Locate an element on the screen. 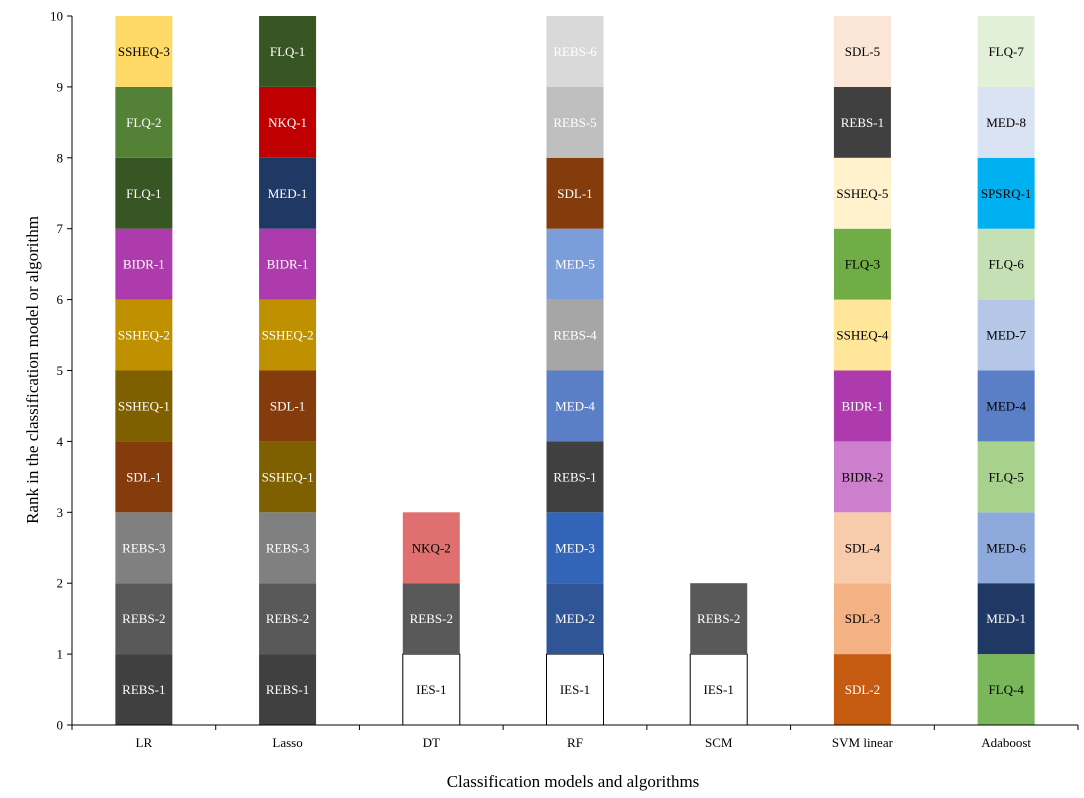  bar-segment-label: SPSRQ-1 is located at coordinates (1006, 193).